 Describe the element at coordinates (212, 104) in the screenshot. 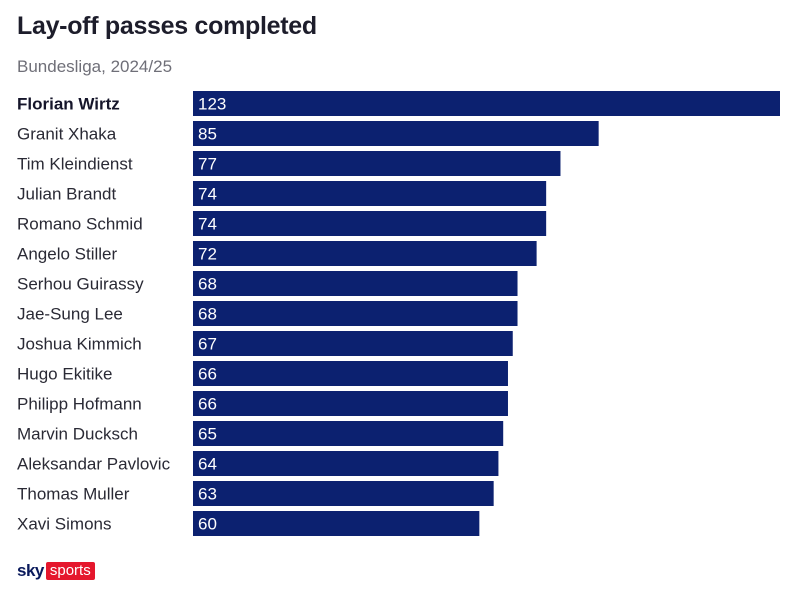

I see `bar-value-label: 123` at that location.